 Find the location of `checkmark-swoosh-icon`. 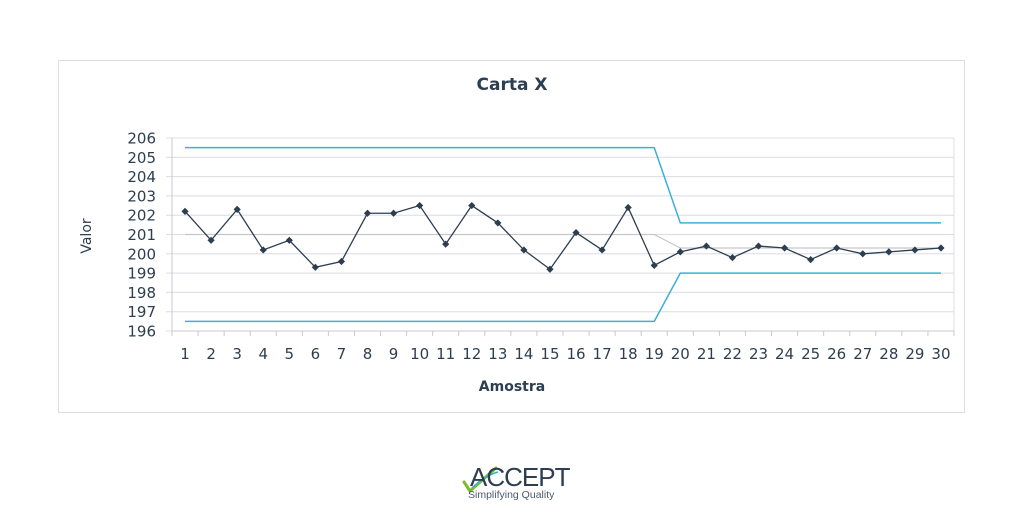

checkmark-swoosh-icon is located at coordinates (480, 480).